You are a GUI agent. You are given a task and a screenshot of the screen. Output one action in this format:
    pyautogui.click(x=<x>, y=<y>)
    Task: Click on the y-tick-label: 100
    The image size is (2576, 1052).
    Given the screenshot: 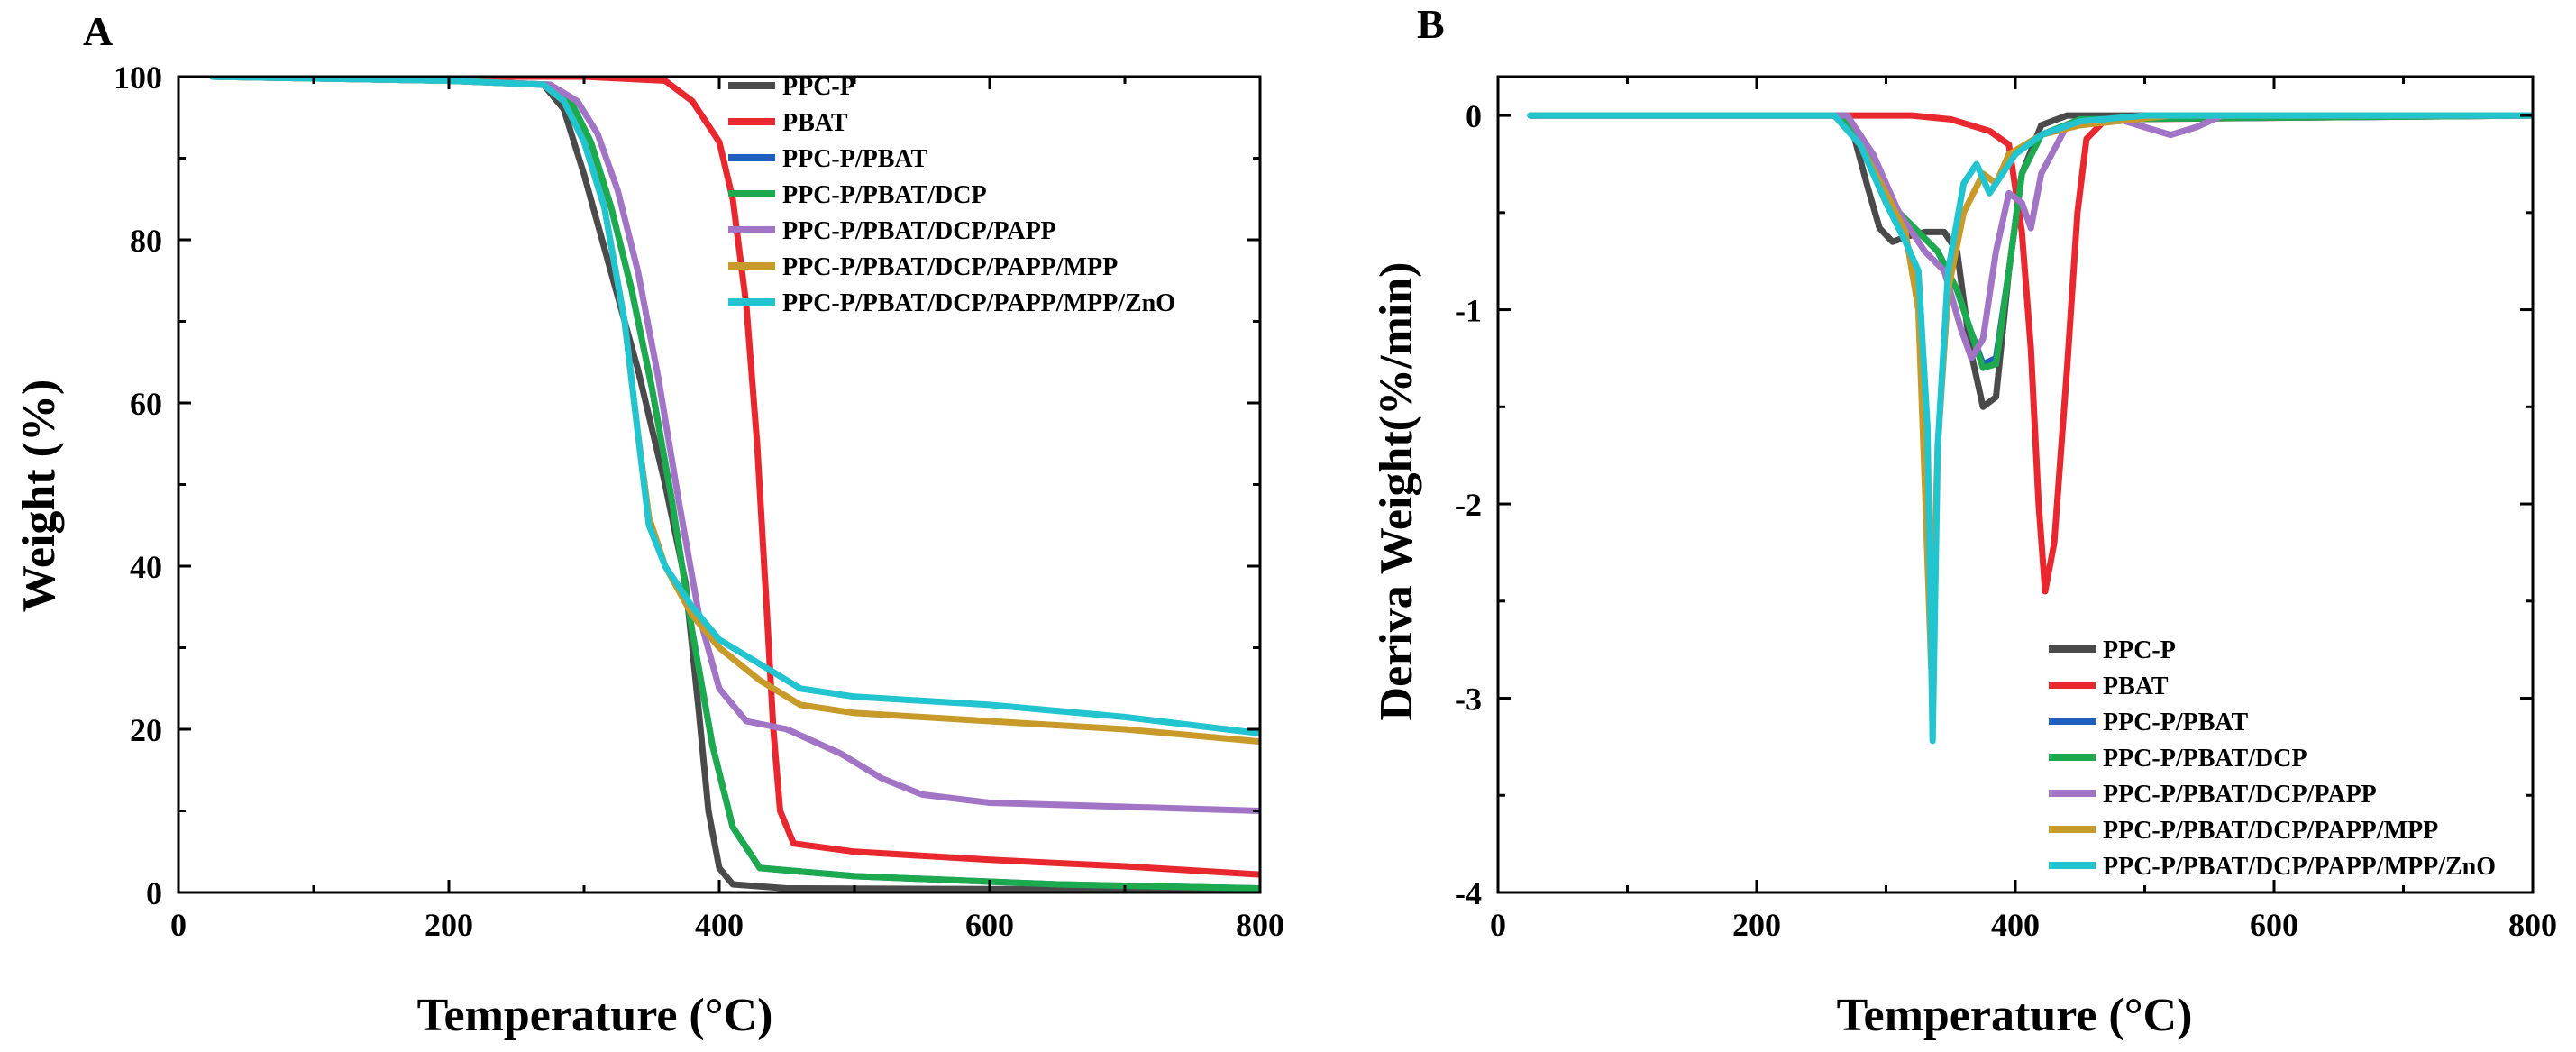 What is the action you would take?
    pyautogui.click(x=138, y=77)
    